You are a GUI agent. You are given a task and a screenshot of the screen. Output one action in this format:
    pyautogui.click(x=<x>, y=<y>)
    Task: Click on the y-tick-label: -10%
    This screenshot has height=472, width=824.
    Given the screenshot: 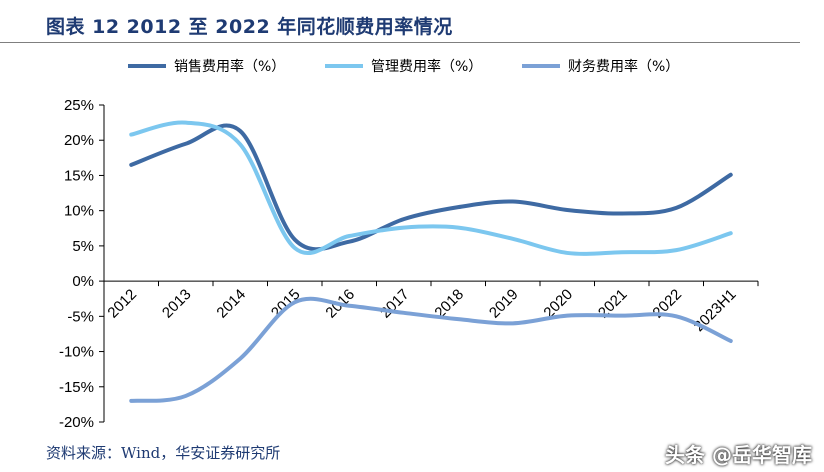 What is the action you would take?
    pyautogui.click(x=76, y=352)
    